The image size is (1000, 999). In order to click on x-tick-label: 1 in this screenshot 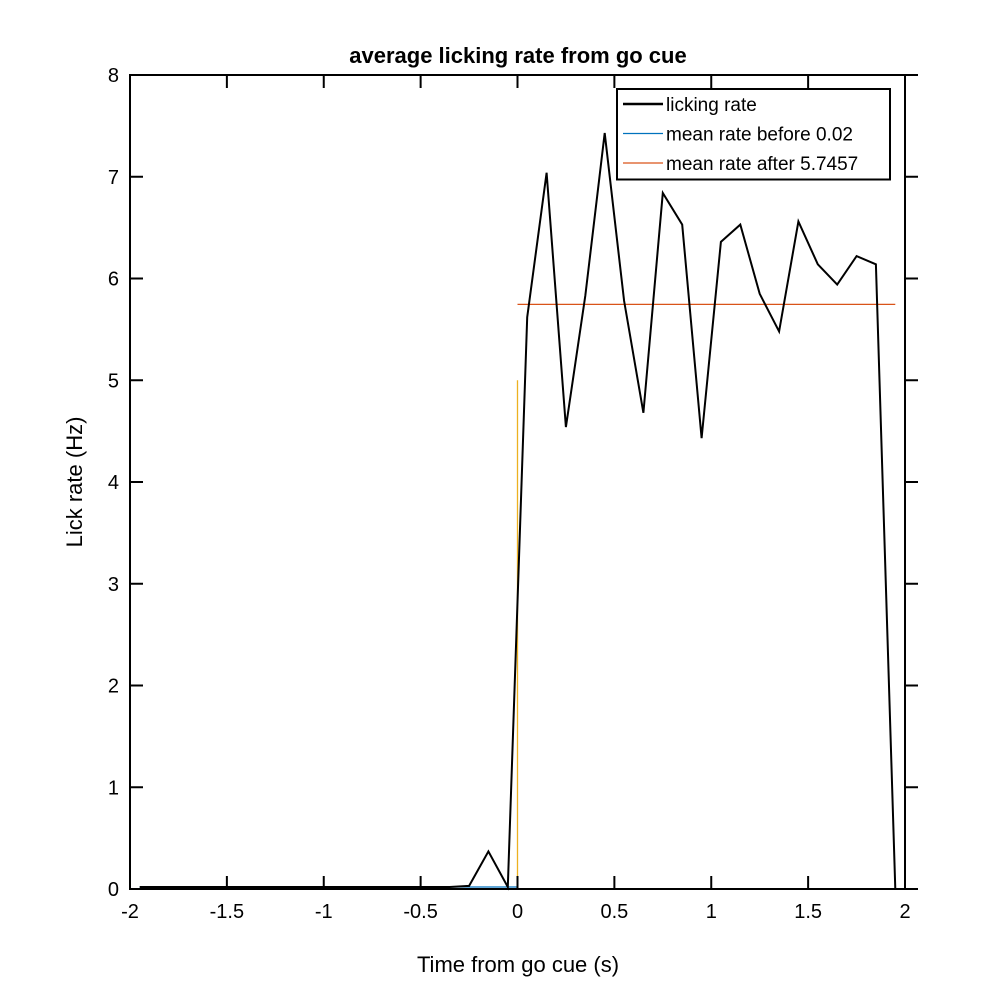, I will do `click(711, 912)`.